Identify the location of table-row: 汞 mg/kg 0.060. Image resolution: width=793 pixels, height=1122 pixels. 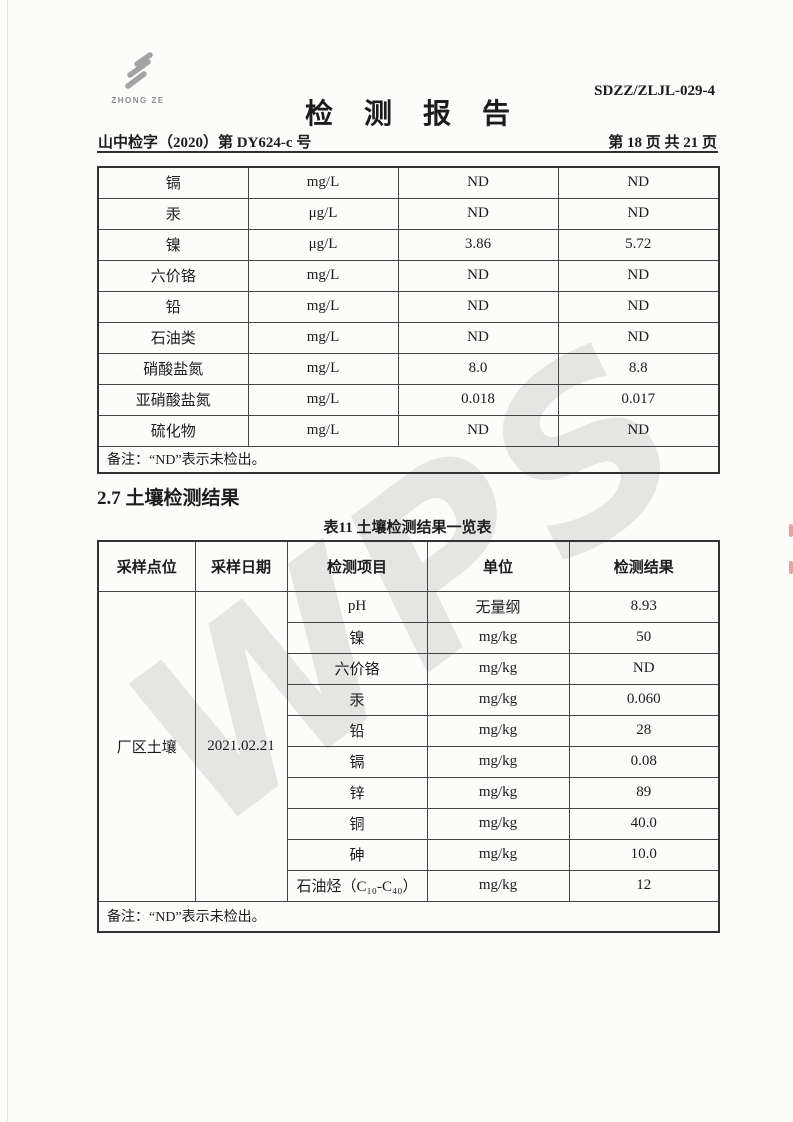
(409, 699).